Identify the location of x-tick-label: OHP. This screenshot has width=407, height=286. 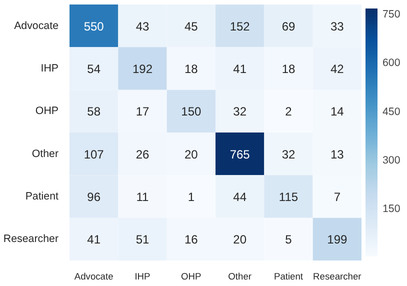
(191, 277).